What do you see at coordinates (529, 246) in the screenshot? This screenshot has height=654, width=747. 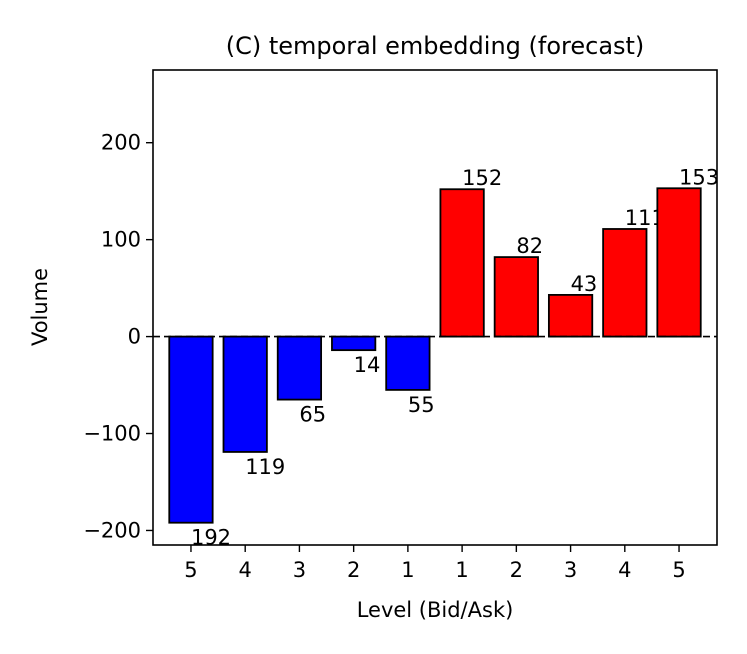 I see `data-label-ask-2: 82` at bounding box center [529, 246].